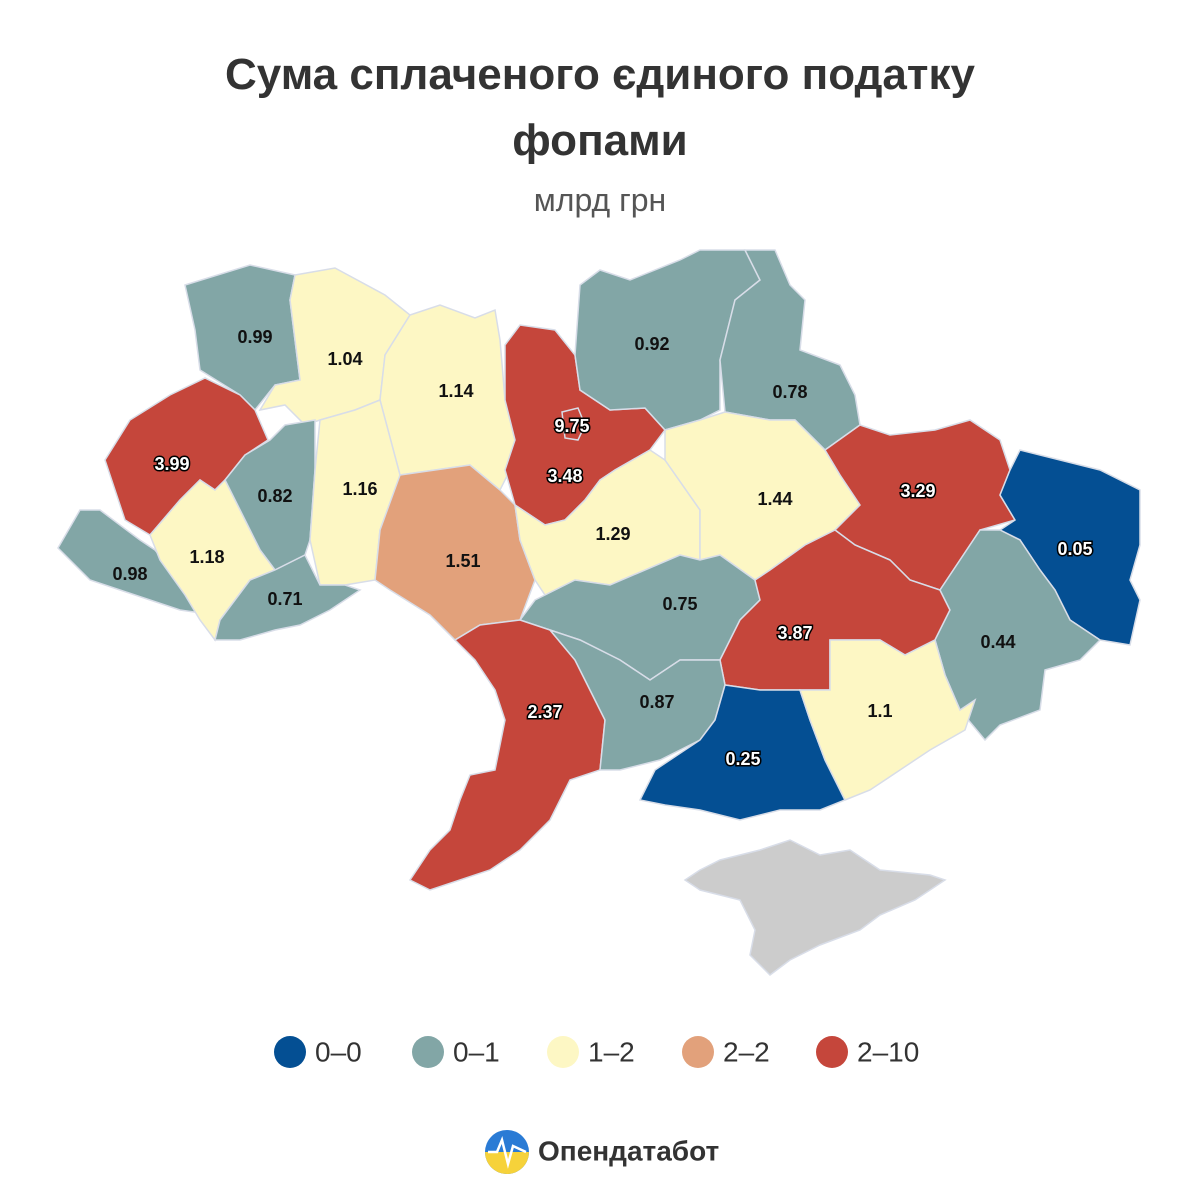  Describe the element at coordinates (1074, 549) in the screenshot. I see `region-value: 0.05` at that location.